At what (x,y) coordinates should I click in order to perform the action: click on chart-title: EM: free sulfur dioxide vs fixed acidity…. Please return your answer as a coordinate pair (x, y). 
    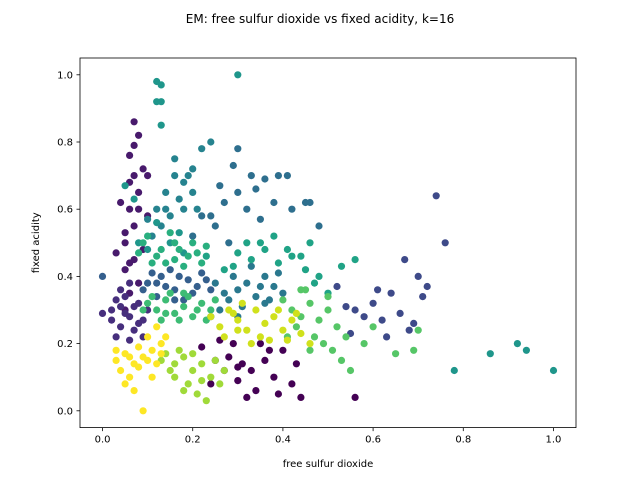
    Looking at the image, I should click on (320, 19).